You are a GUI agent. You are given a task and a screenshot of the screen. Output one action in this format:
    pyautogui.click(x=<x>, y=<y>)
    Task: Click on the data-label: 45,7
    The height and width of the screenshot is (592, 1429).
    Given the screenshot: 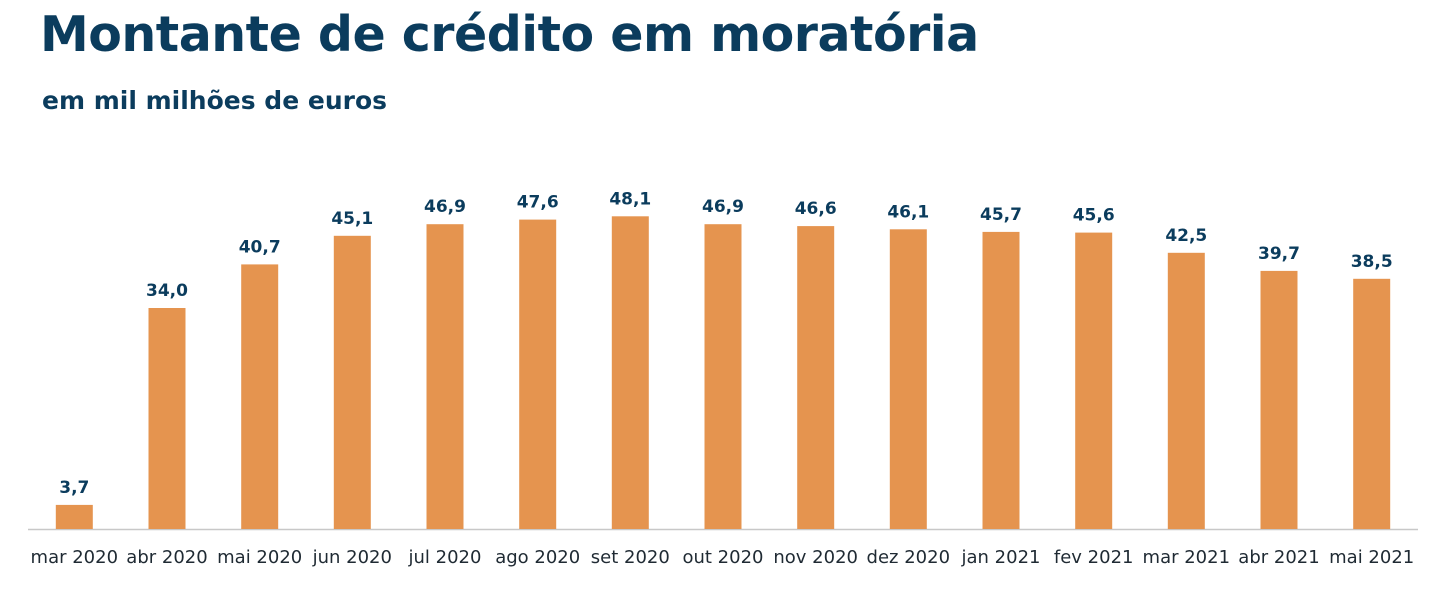 What is the action you would take?
    pyautogui.click(x=1001, y=215)
    